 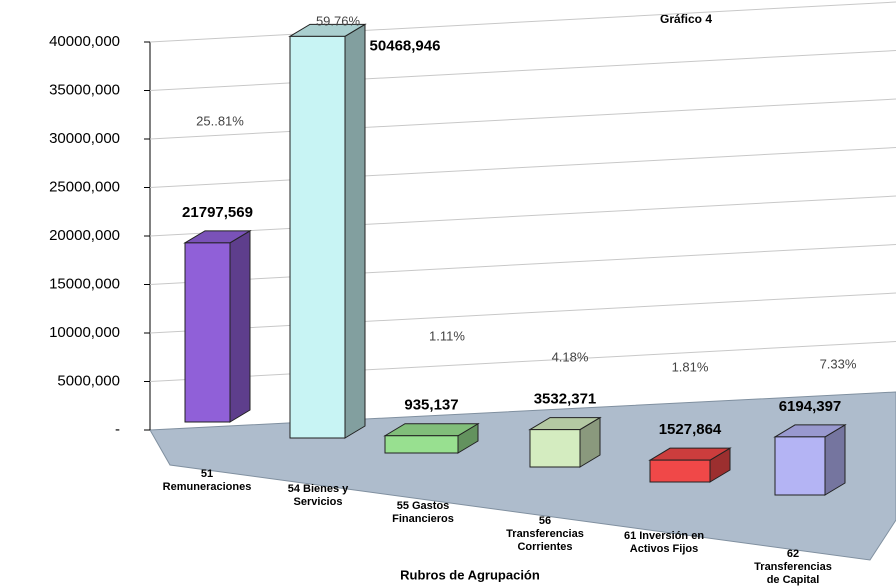 What do you see at coordinates (686, 19) in the screenshot?
I see `chart-title: Gráfico 4` at bounding box center [686, 19].